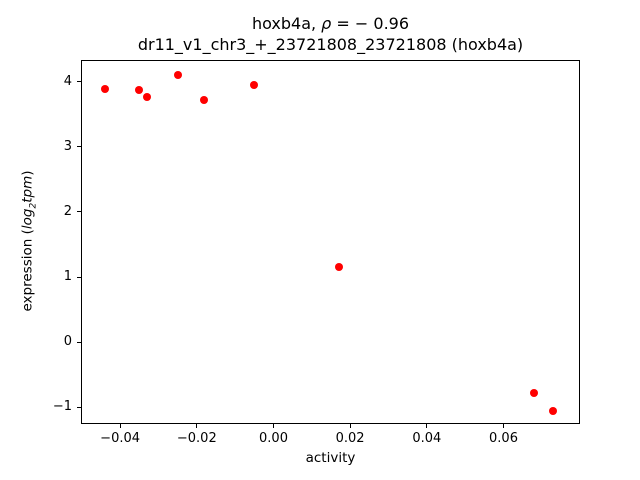 The image size is (640, 480). I want to click on y-label-text: expression (, so click(27, 270).